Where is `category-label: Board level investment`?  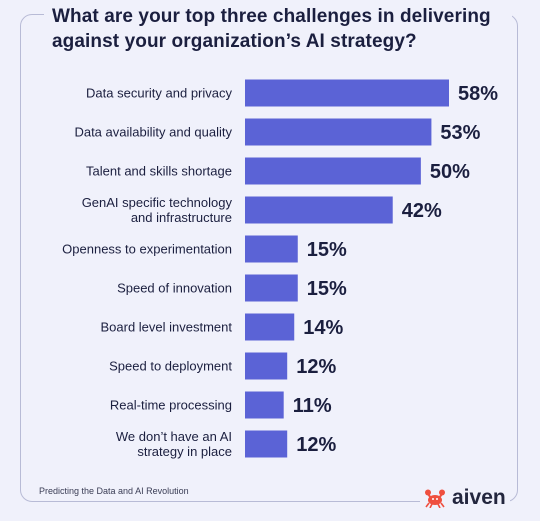
category-label: Board level investment is located at coordinates (166, 327).